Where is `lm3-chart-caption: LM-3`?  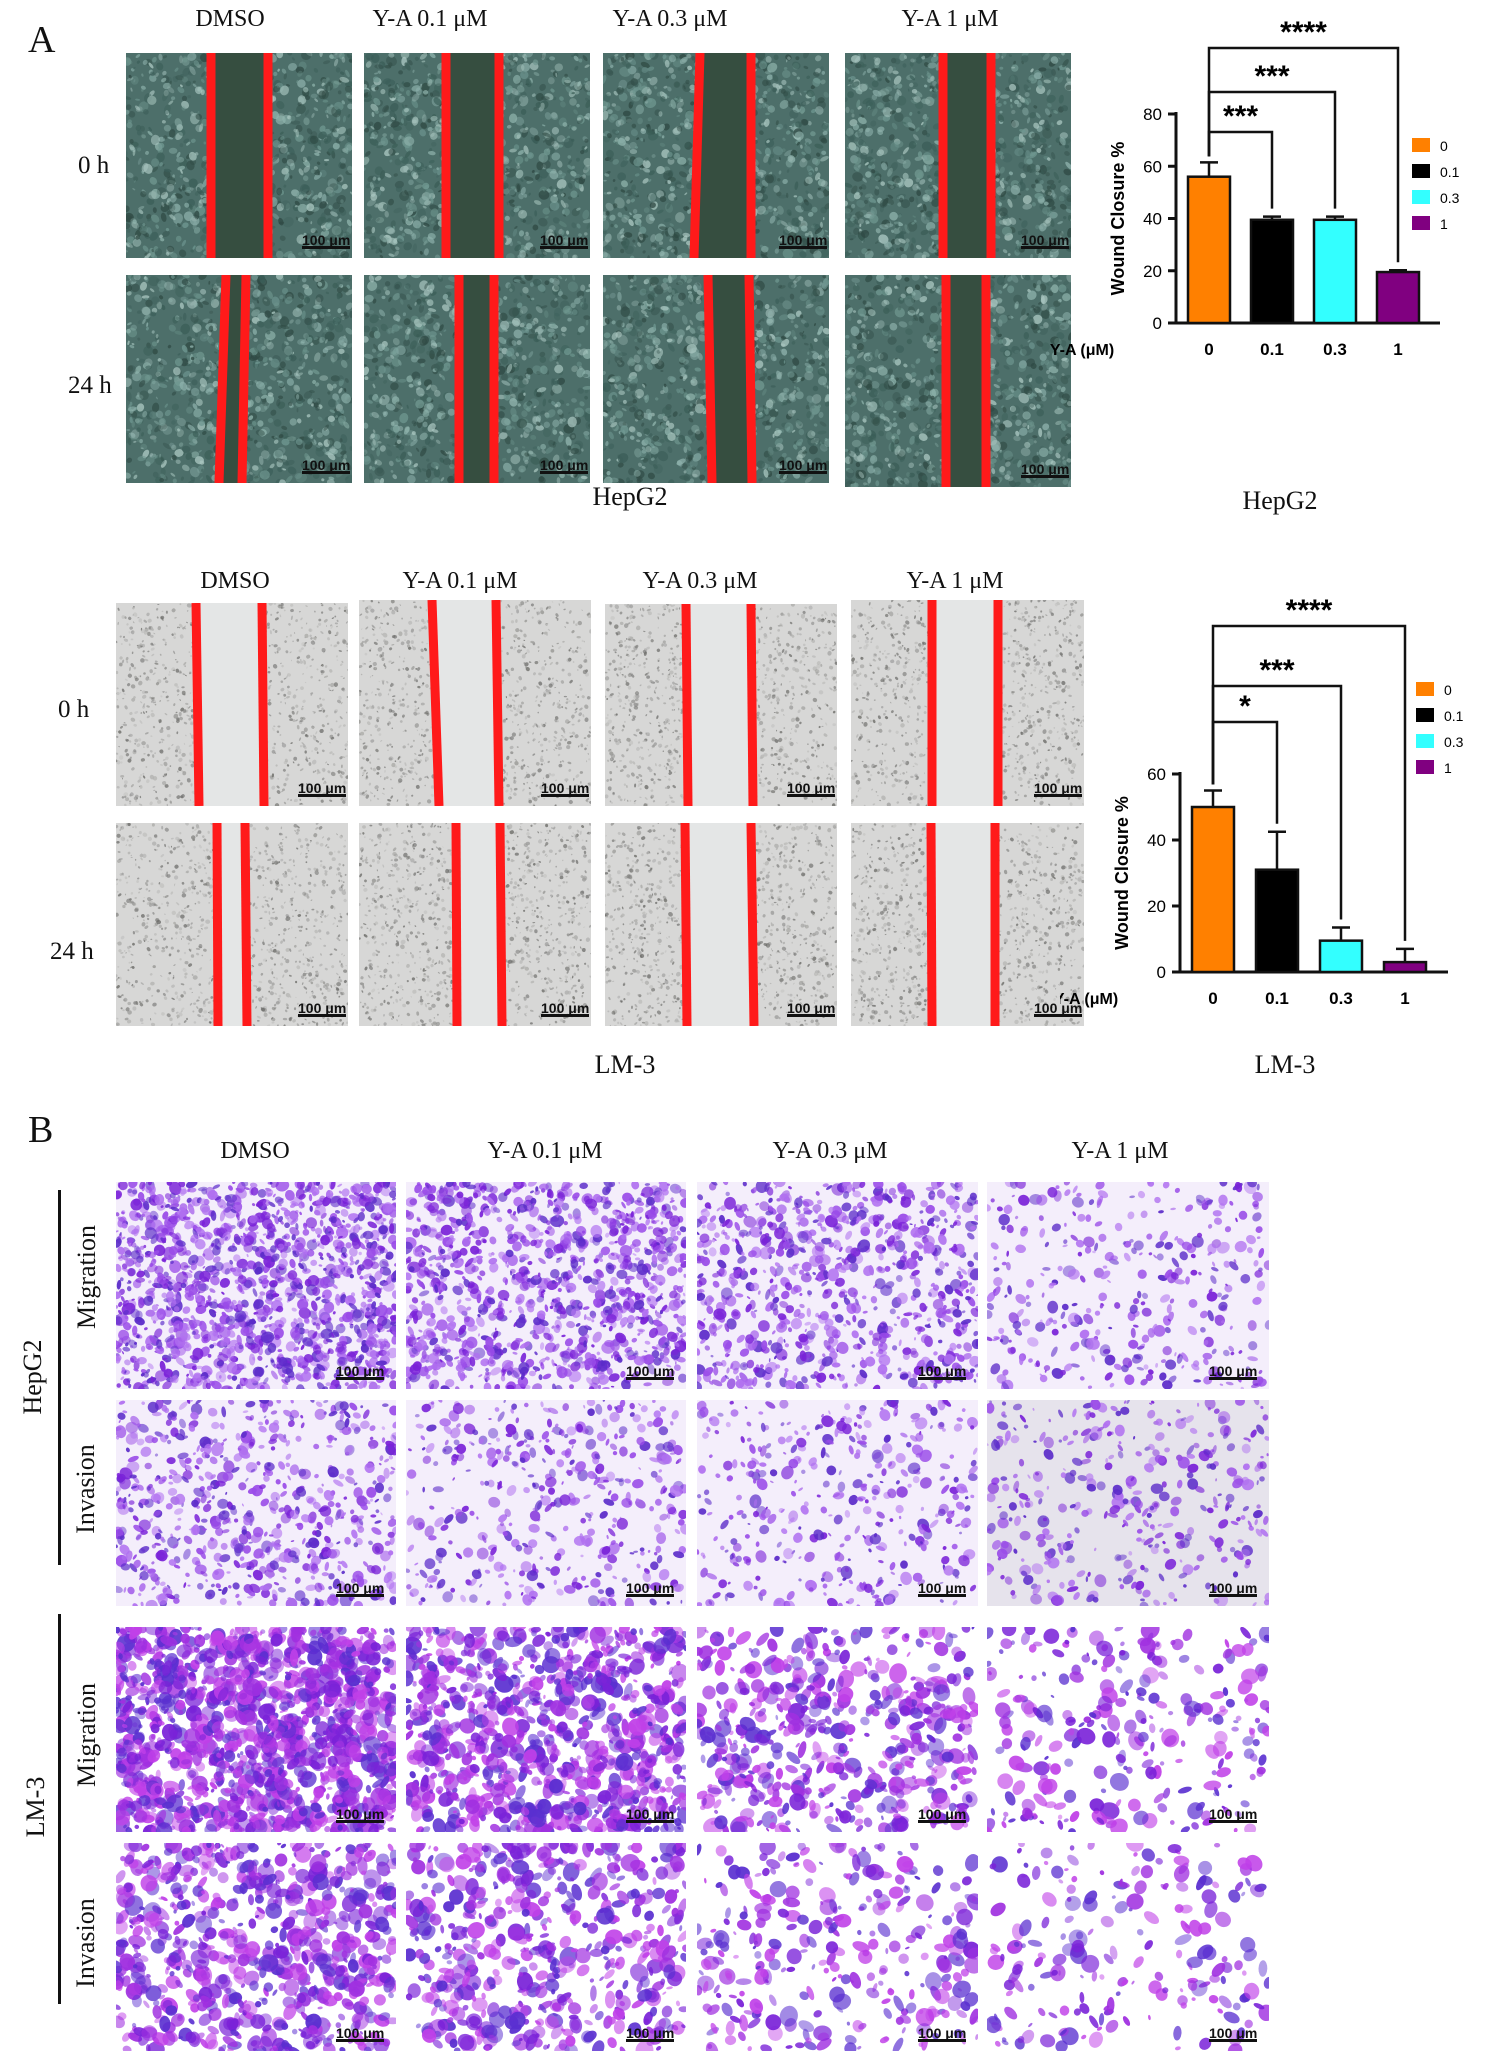 lm3-chart-caption: LM-3 is located at coordinates (1285, 1065).